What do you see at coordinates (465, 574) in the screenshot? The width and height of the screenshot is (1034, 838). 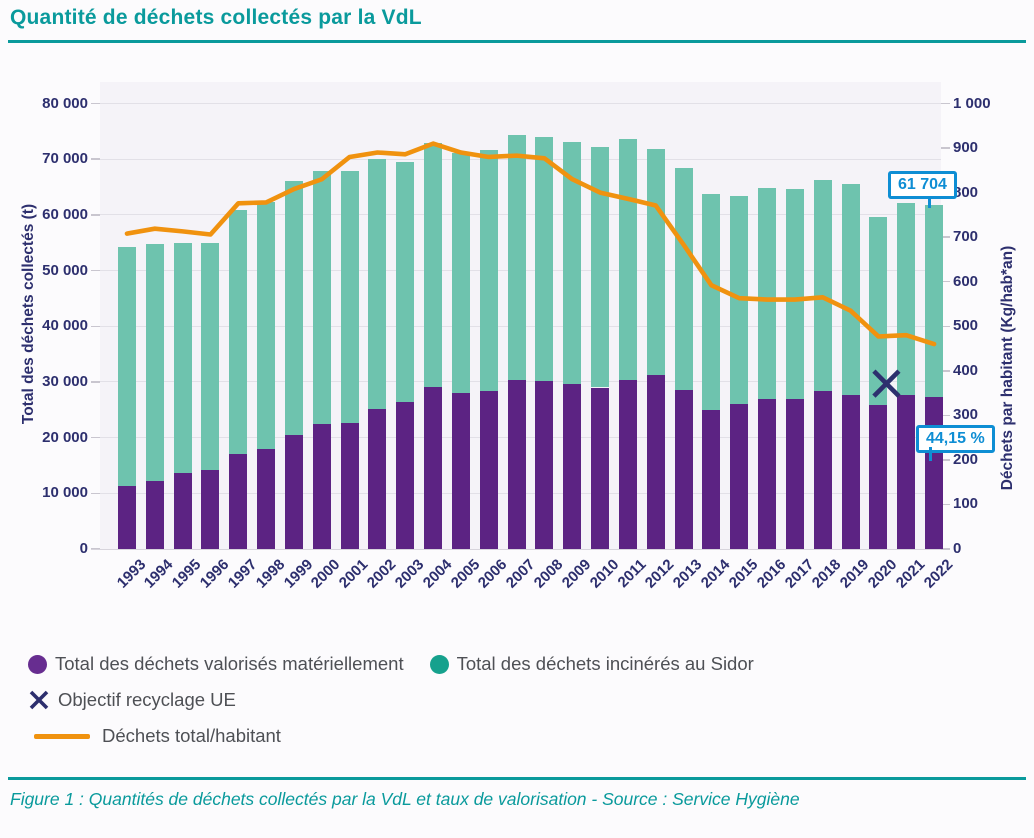 I see `x-axis-label-2005: 2005` at bounding box center [465, 574].